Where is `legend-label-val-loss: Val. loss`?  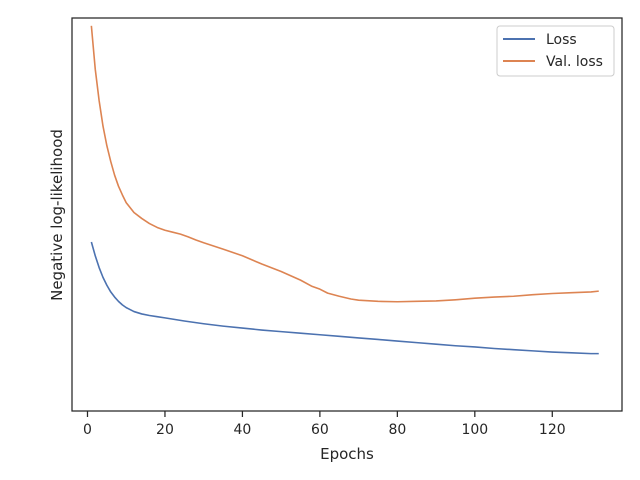
legend-label-val-loss: Val. loss is located at coordinates (574, 62).